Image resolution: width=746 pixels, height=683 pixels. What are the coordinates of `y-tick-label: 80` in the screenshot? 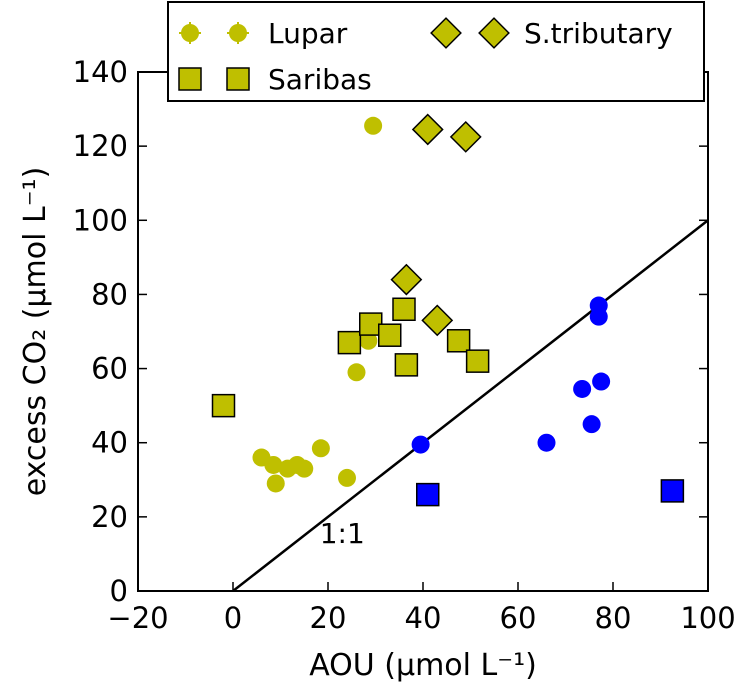 It's located at (109, 294).